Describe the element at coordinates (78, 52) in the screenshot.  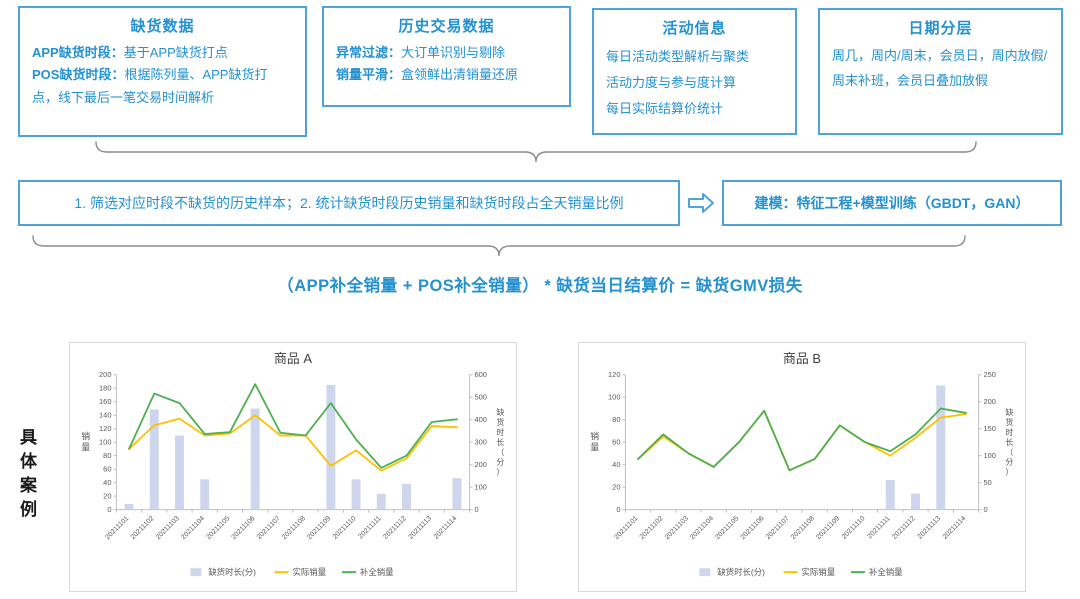
I see `box-line-bold: APP缺货时段：` at that location.